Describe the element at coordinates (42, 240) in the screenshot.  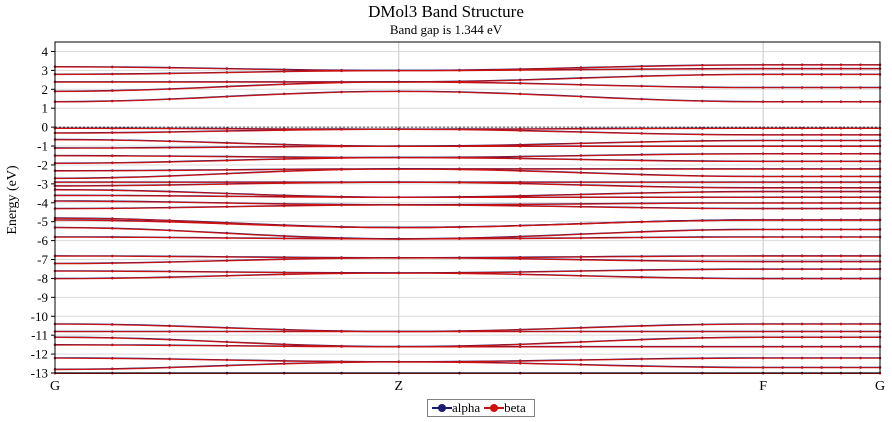
I see `y-tick-label: -6` at that location.